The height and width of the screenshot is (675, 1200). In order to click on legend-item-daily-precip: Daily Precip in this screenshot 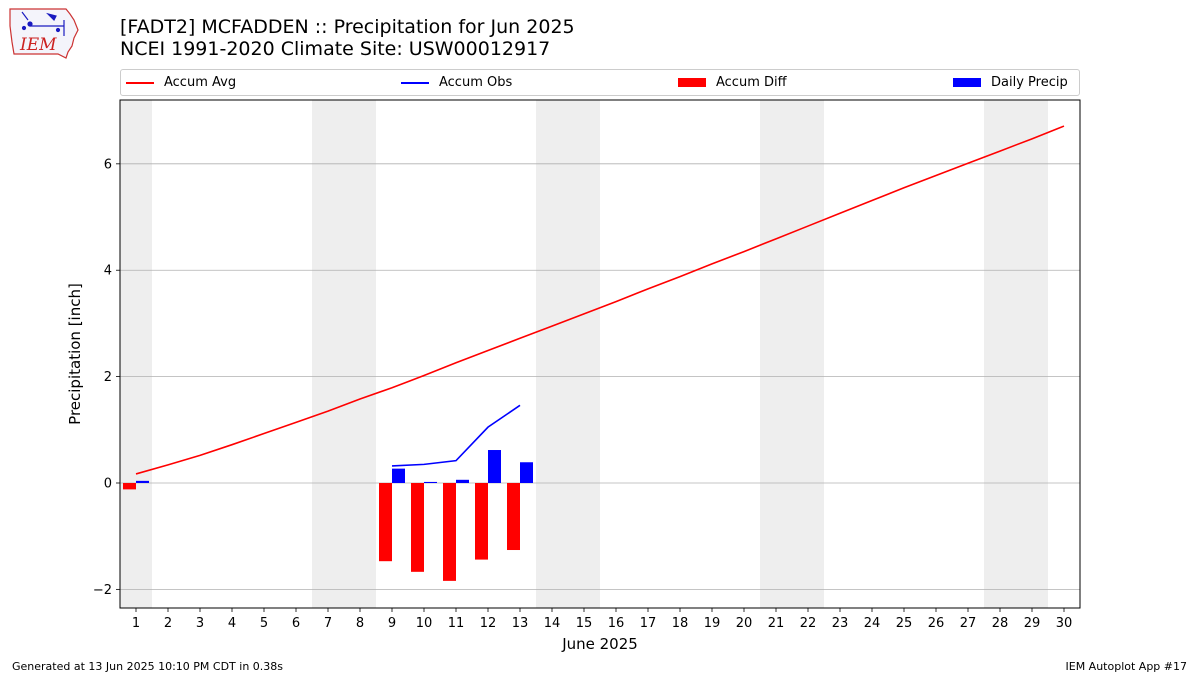, I will do `click(1010, 82)`.